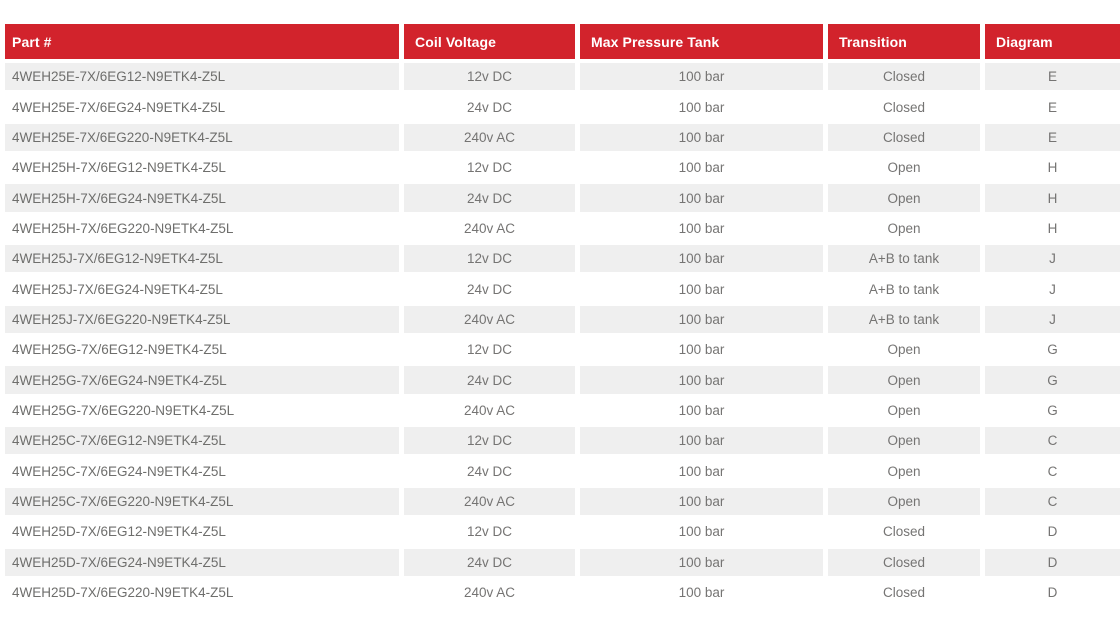 The image size is (1120, 619). Describe the element at coordinates (202, 137) in the screenshot. I see `cell-part-number: 4WEH25E-7X/6EG220-N9ETK4-Z5L` at that location.